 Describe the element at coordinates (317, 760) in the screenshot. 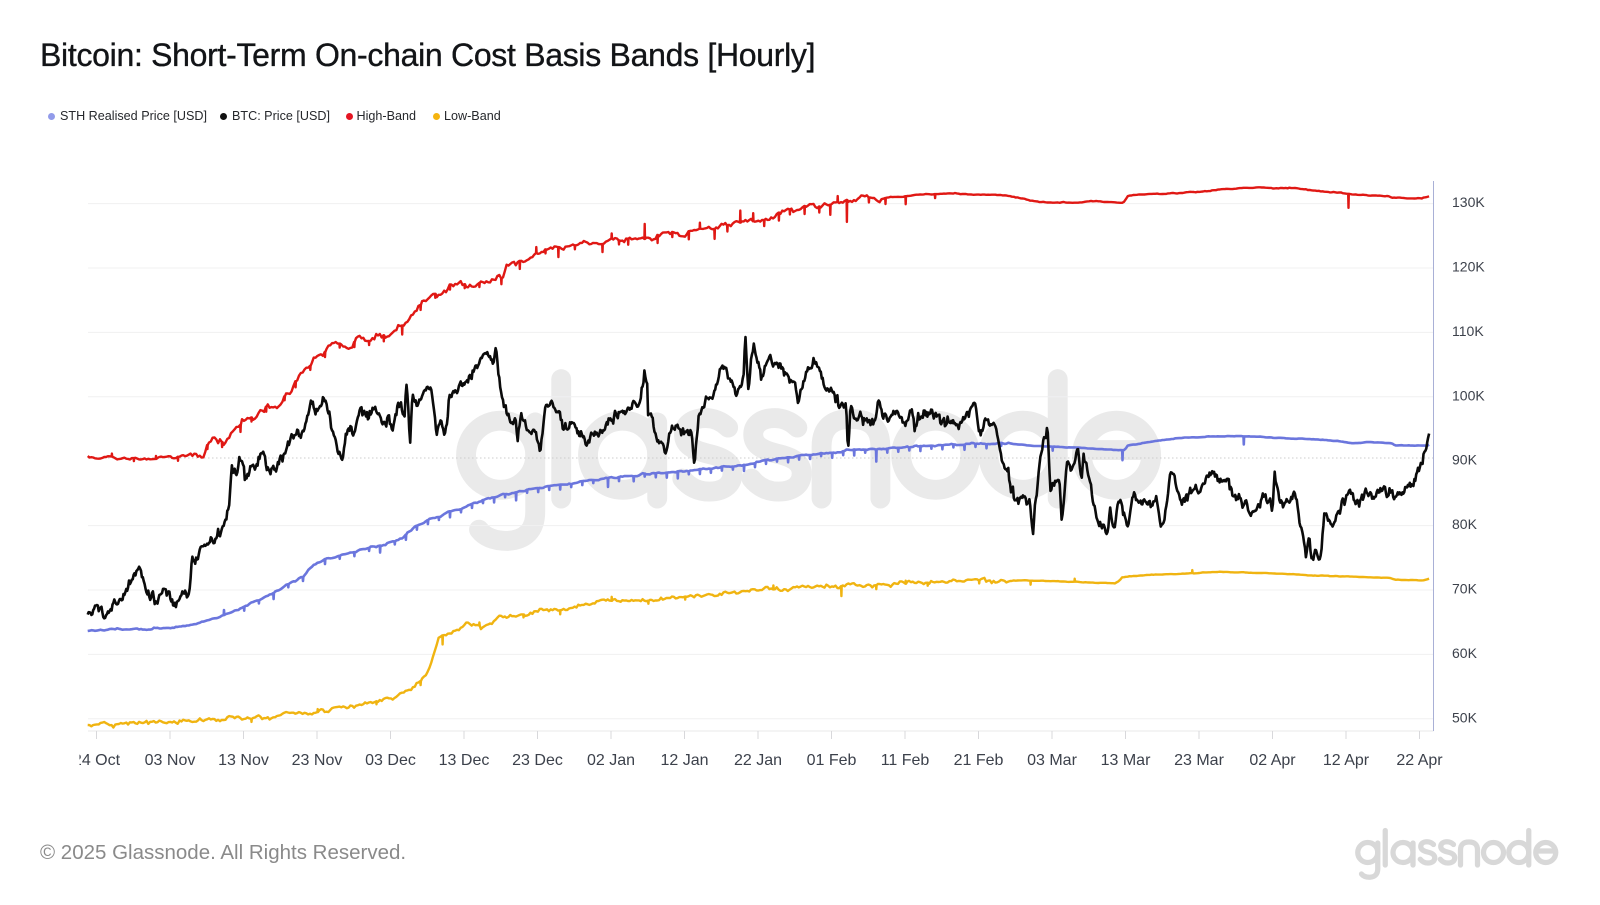

I see `svg-text: 23 Nov` at that location.